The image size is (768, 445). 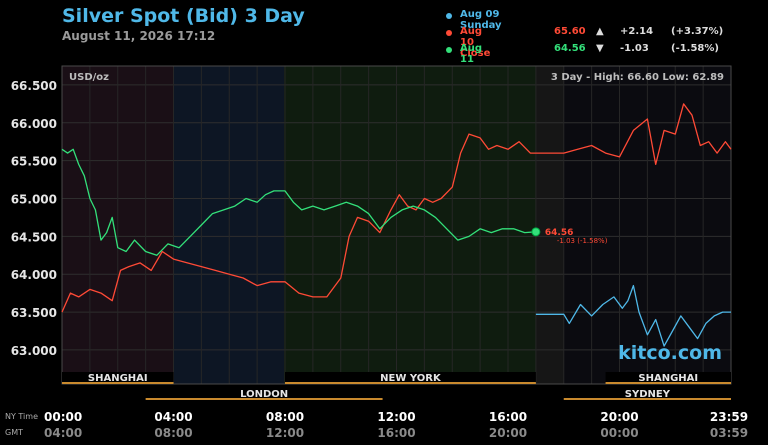 I want to click on x-tick-gmt: 20:00, so click(x=508, y=433).